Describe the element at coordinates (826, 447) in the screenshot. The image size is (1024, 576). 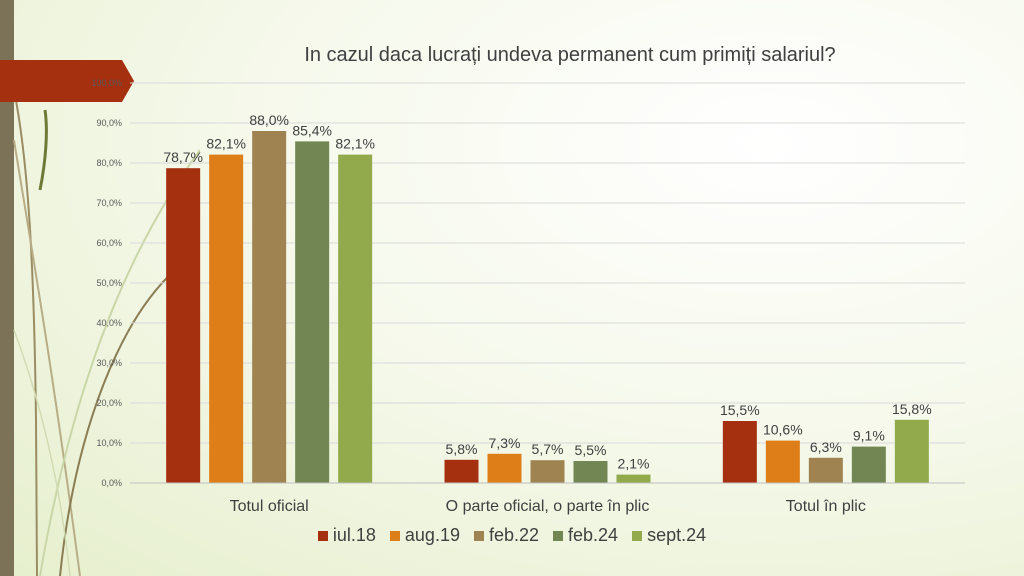
I see `data-label: 6,3%` at that location.